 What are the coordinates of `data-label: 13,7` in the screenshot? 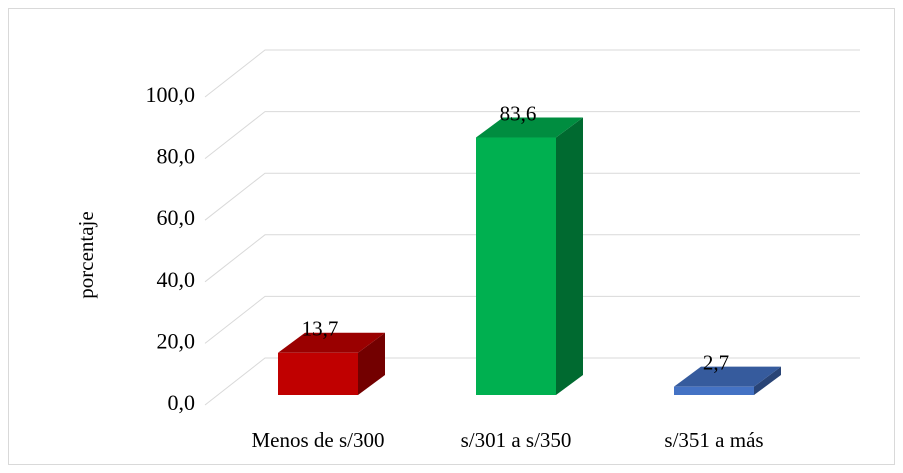 It's located at (320, 329).